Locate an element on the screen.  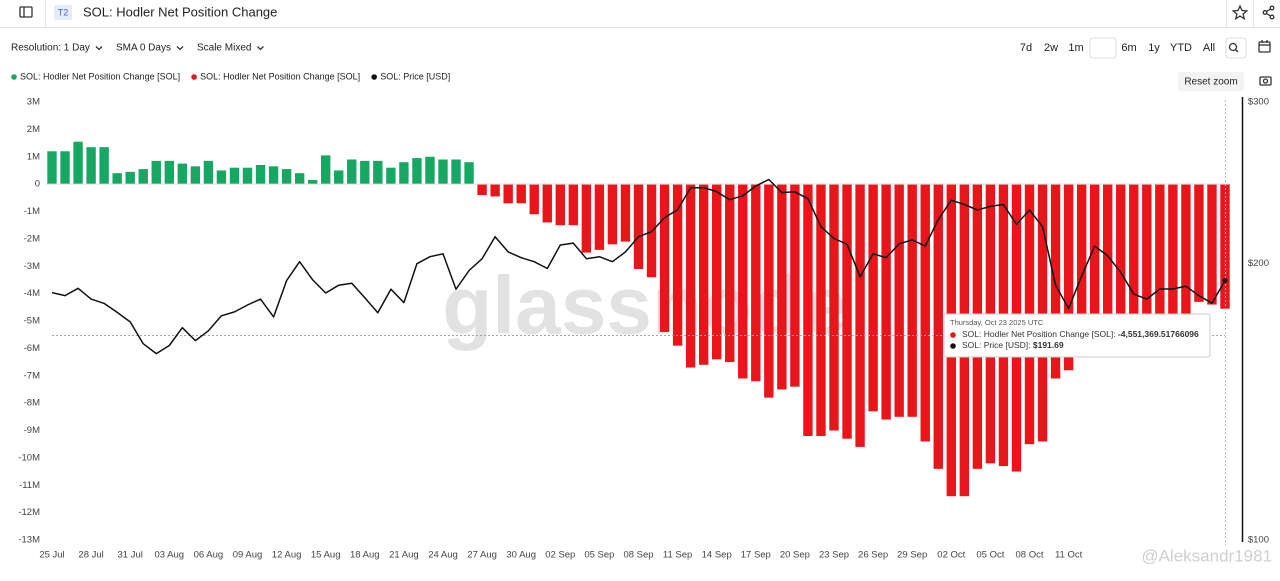
x-tick-label: 09 Aug is located at coordinates (248, 555).